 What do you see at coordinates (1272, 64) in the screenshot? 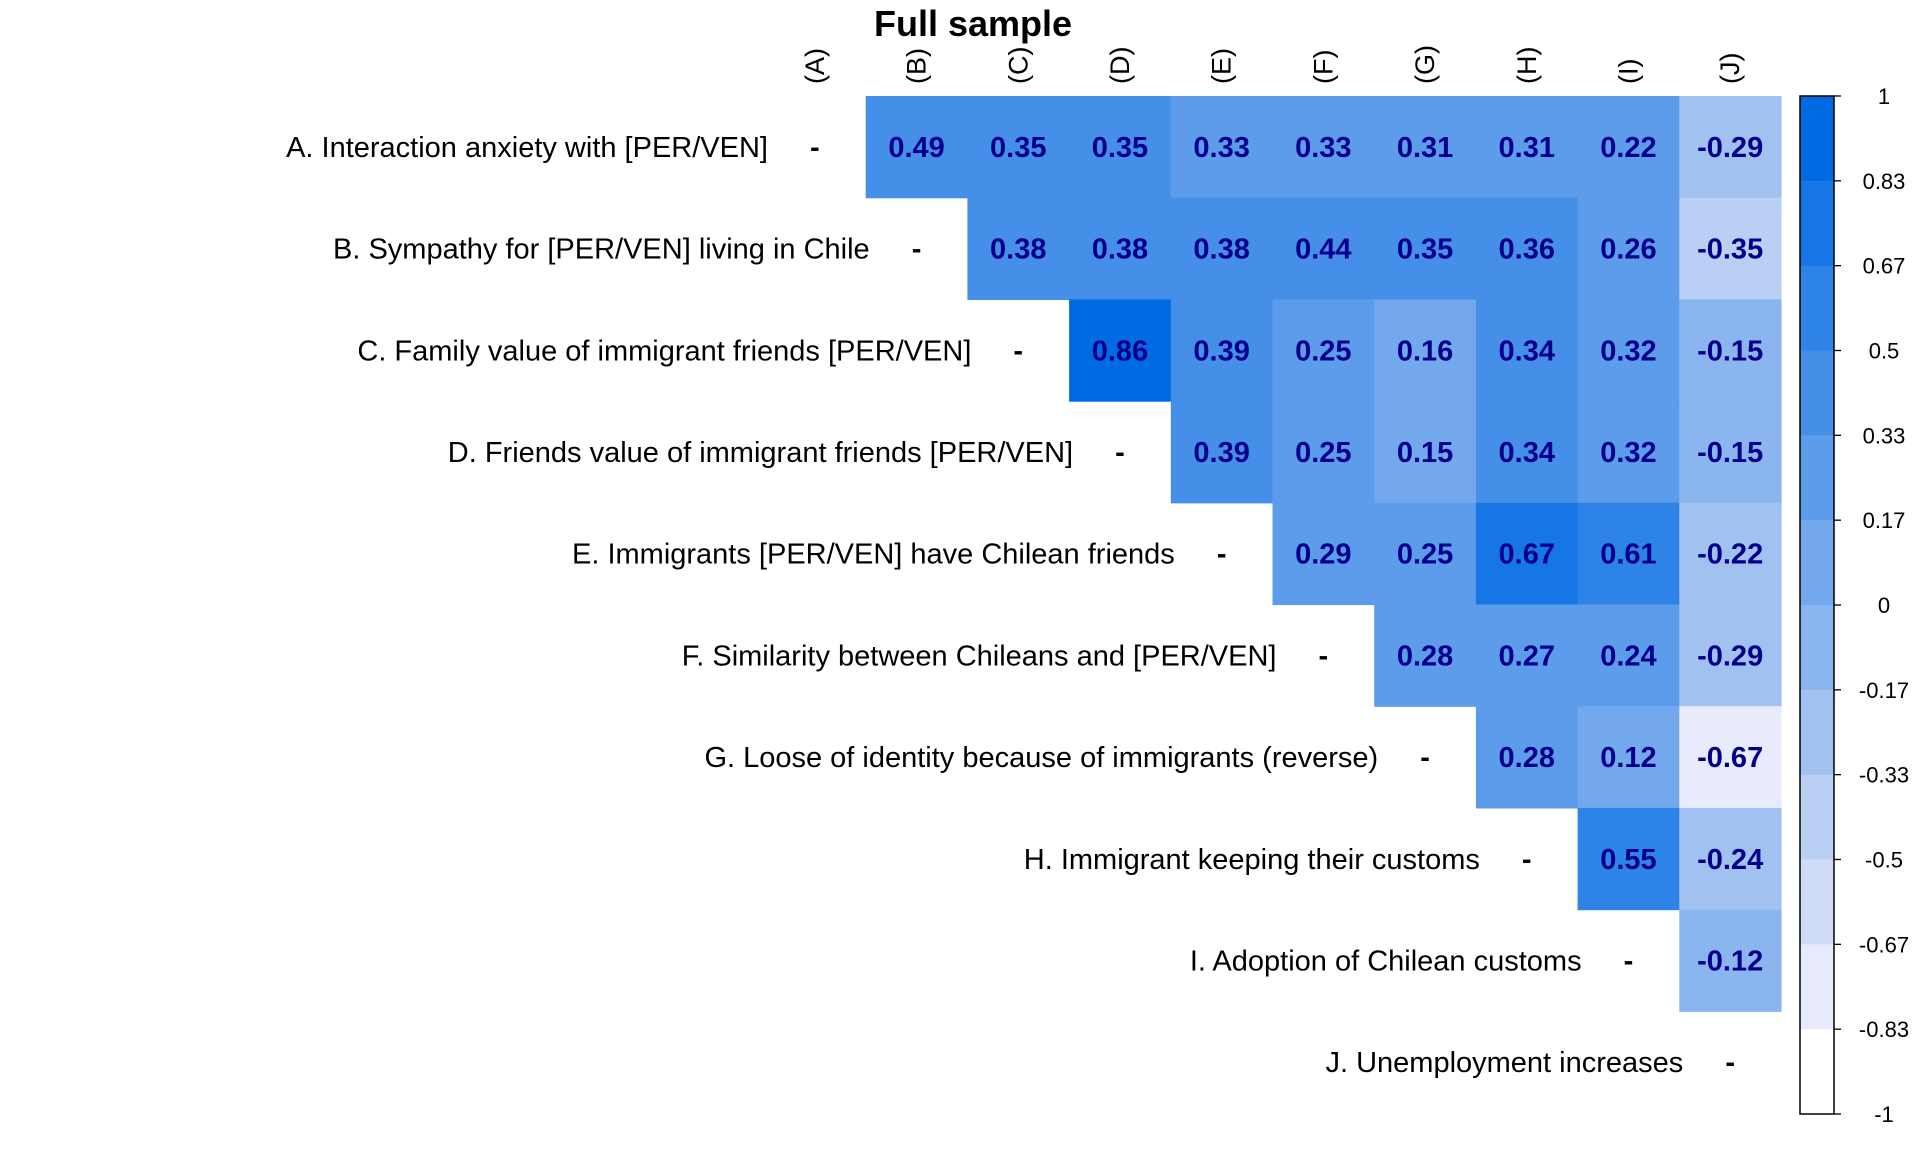
I see `column-labels: (A) (B) (C) (D) (E) (F) (G) (H) (I) (J)` at bounding box center [1272, 64].